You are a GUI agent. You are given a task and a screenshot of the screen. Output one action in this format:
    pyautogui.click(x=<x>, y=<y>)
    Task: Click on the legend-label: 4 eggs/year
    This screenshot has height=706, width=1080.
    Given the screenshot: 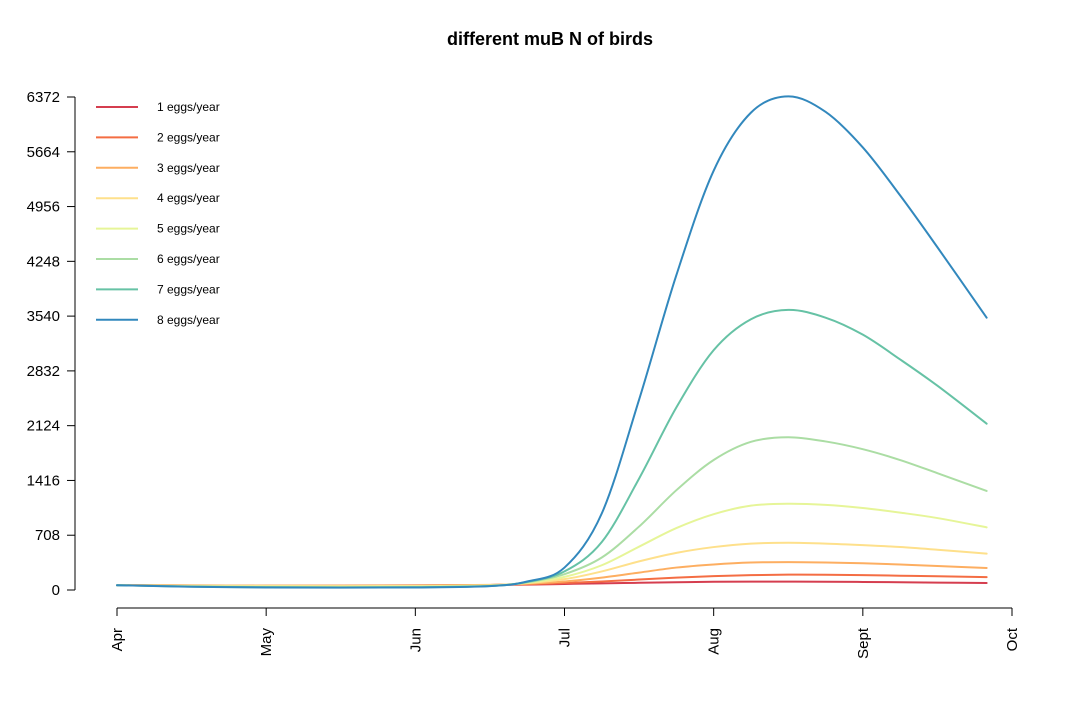 What is the action you would take?
    pyautogui.click(x=188, y=198)
    